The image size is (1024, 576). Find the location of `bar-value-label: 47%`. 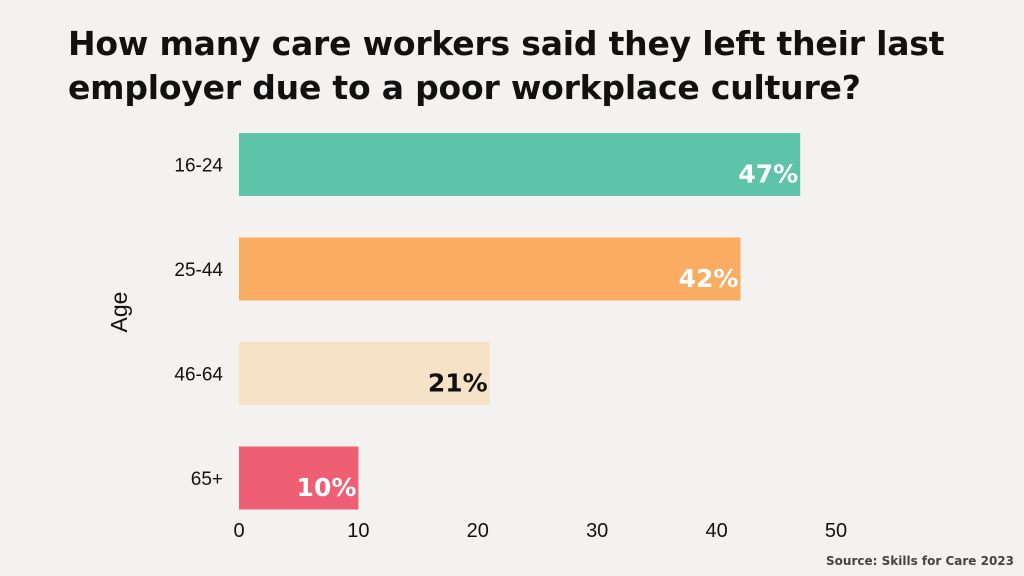

bar-value-label: 47% is located at coordinates (768, 174).